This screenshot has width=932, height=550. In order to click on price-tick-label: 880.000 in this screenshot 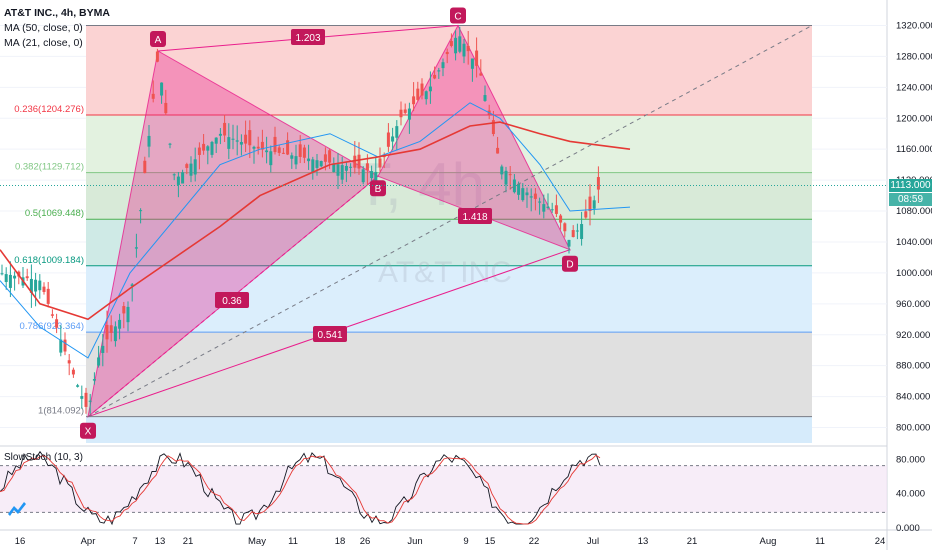, I will do `click(913, 366)`.